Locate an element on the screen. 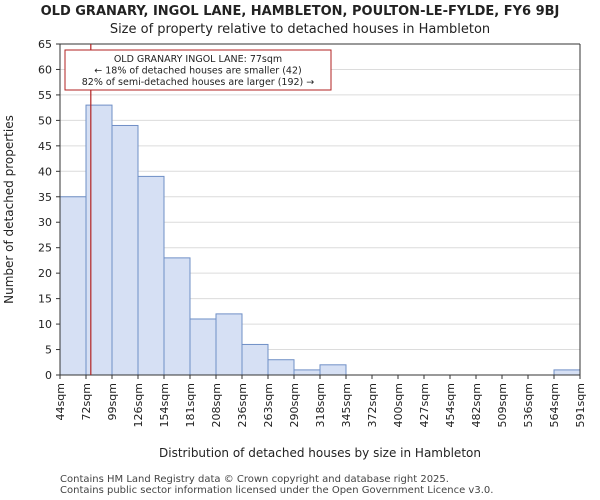  y-tick-label: 55 is located at coordinates (45, 95).